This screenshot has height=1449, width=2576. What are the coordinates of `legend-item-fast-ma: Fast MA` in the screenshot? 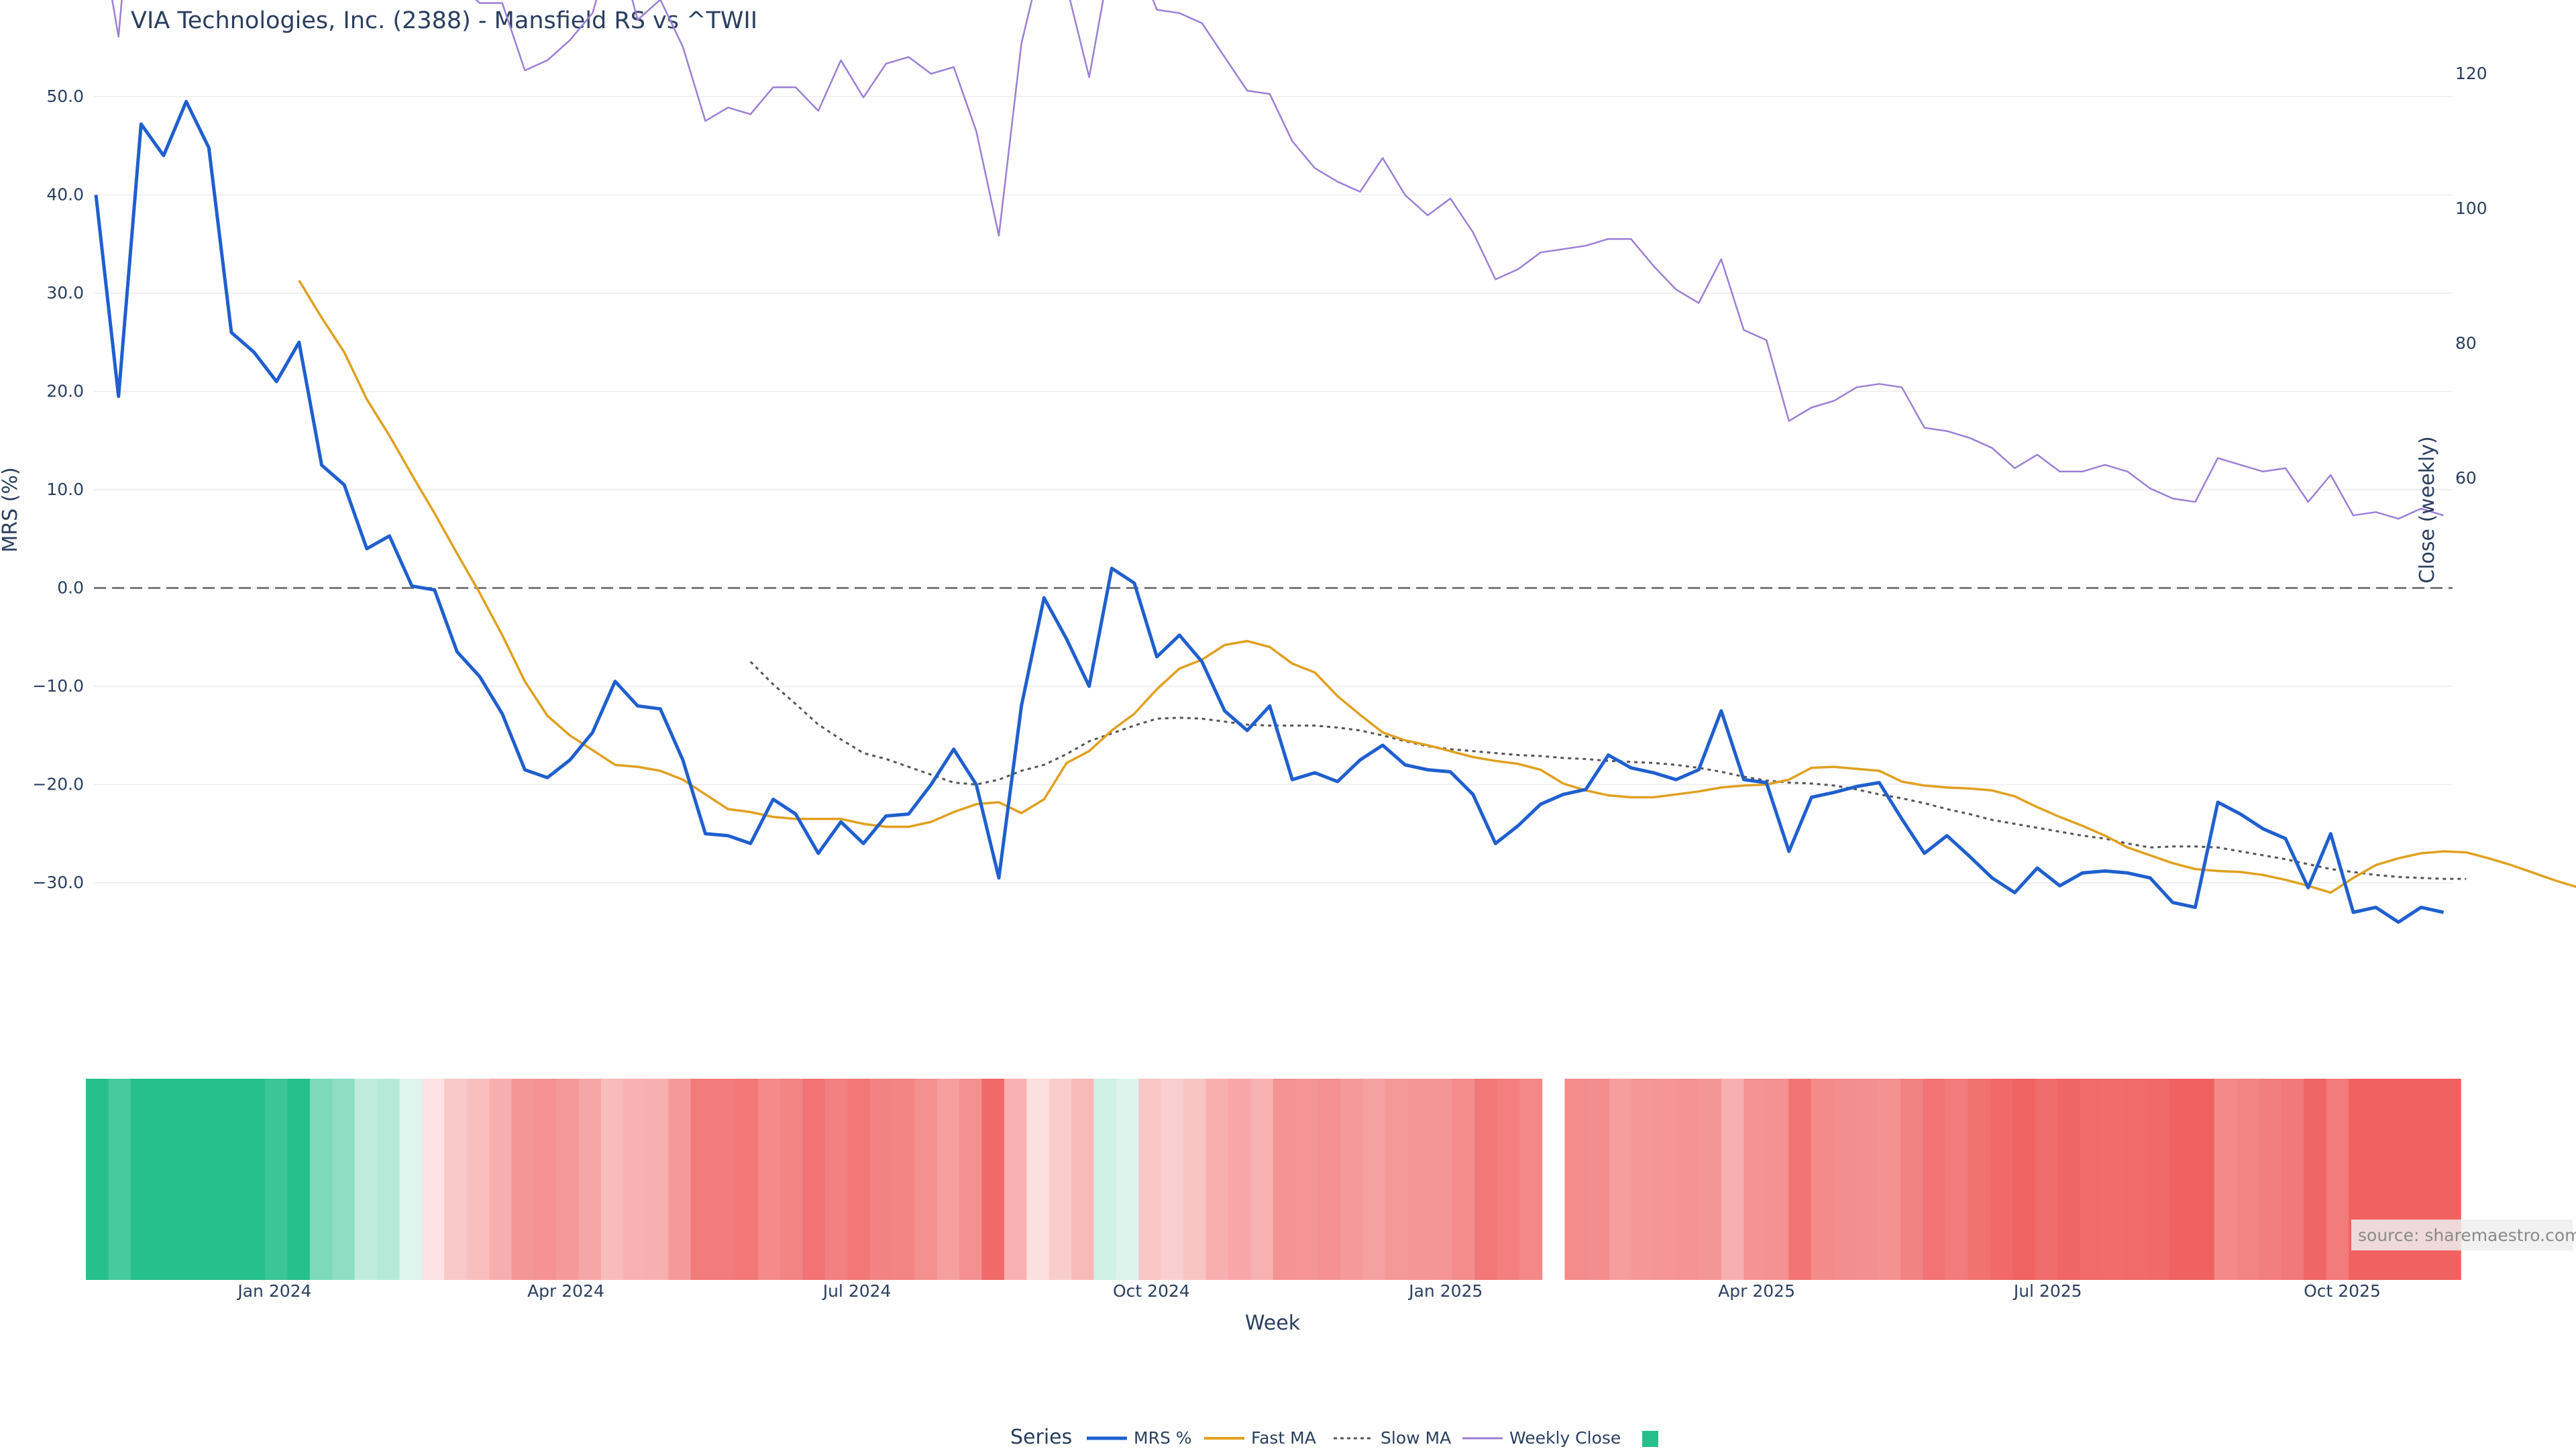 It's located at (1283, 1438).